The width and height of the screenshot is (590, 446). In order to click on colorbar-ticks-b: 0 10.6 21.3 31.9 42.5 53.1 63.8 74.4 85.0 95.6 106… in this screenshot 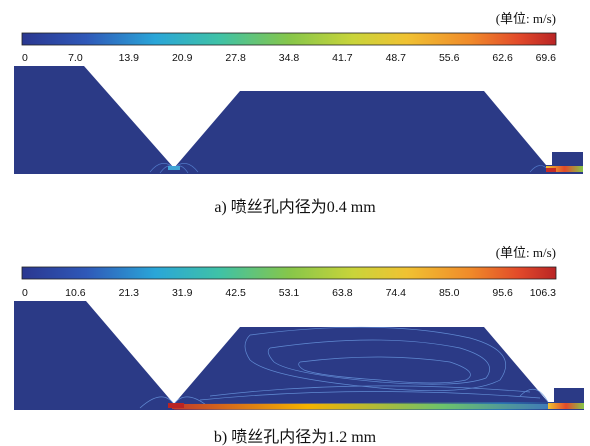, I will do `click(289, 293)`.